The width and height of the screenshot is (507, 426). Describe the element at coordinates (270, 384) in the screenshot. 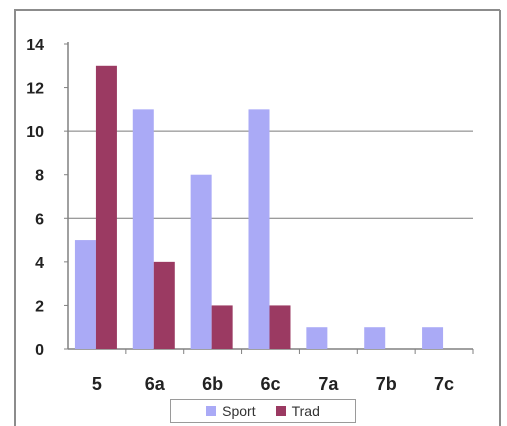

I see `x-tick-label: 6c` at that location.